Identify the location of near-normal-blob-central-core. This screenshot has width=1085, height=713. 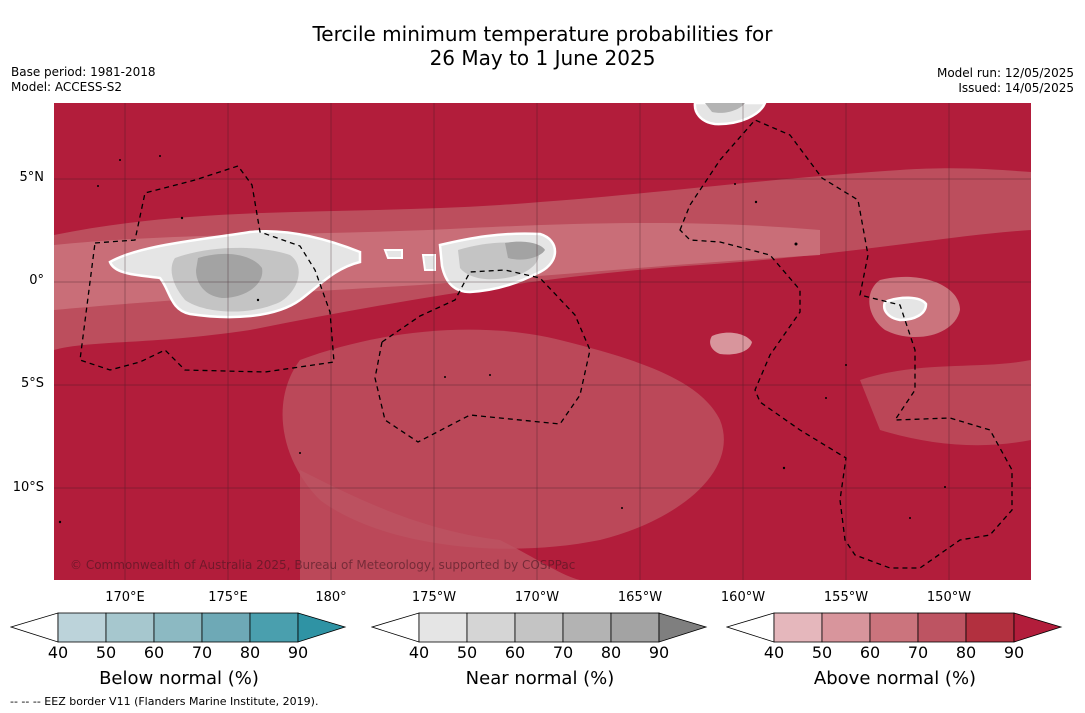
(525, 250).